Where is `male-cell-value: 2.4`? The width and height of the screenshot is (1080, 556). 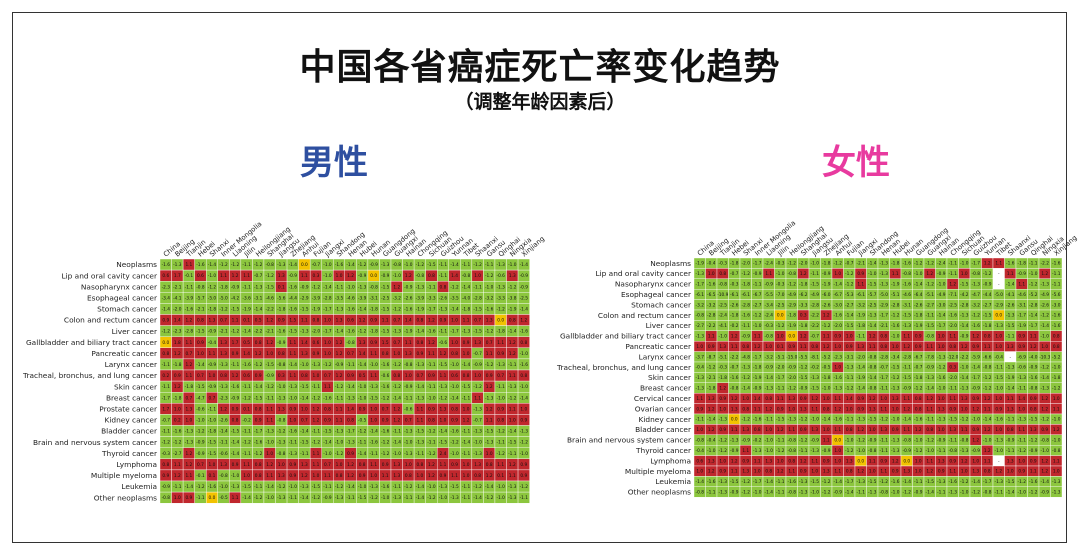 male-cell-value: 2.4 is located at coordinates (443, 454).